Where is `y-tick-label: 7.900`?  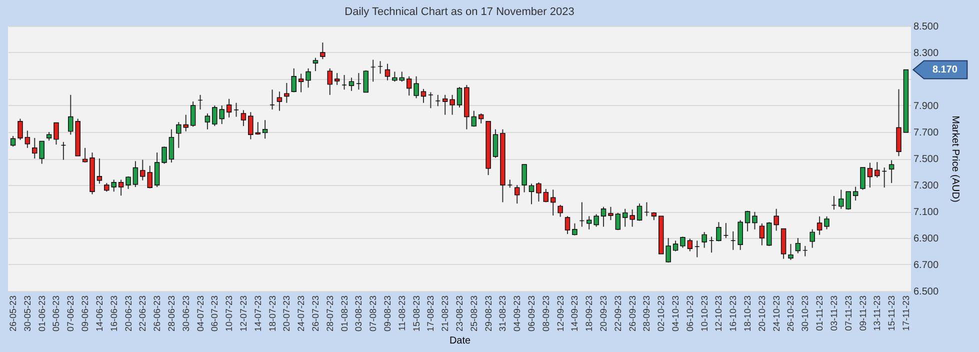
y-tick-label: 7.900 is located at coordinates (926, 106).